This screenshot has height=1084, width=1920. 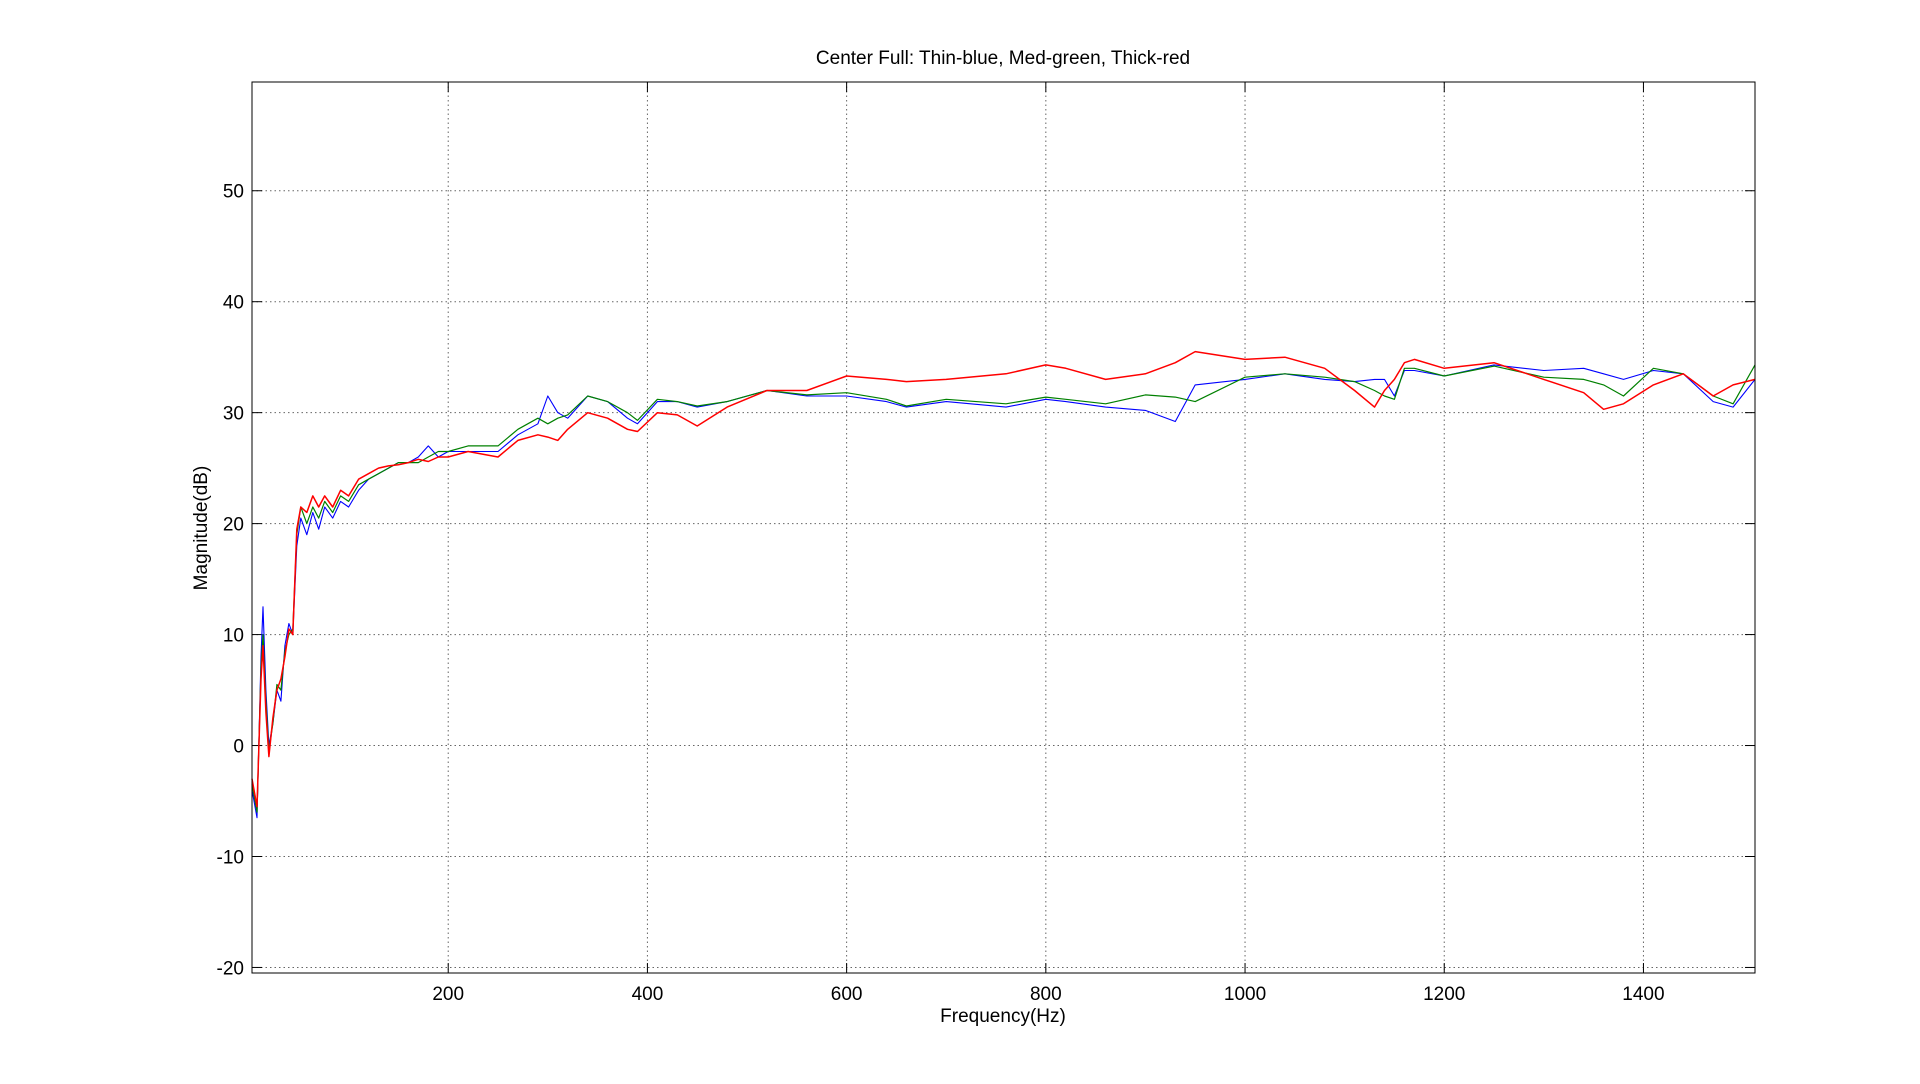 I want to click on x-tick-label: 600, so click(x=847, y=994).